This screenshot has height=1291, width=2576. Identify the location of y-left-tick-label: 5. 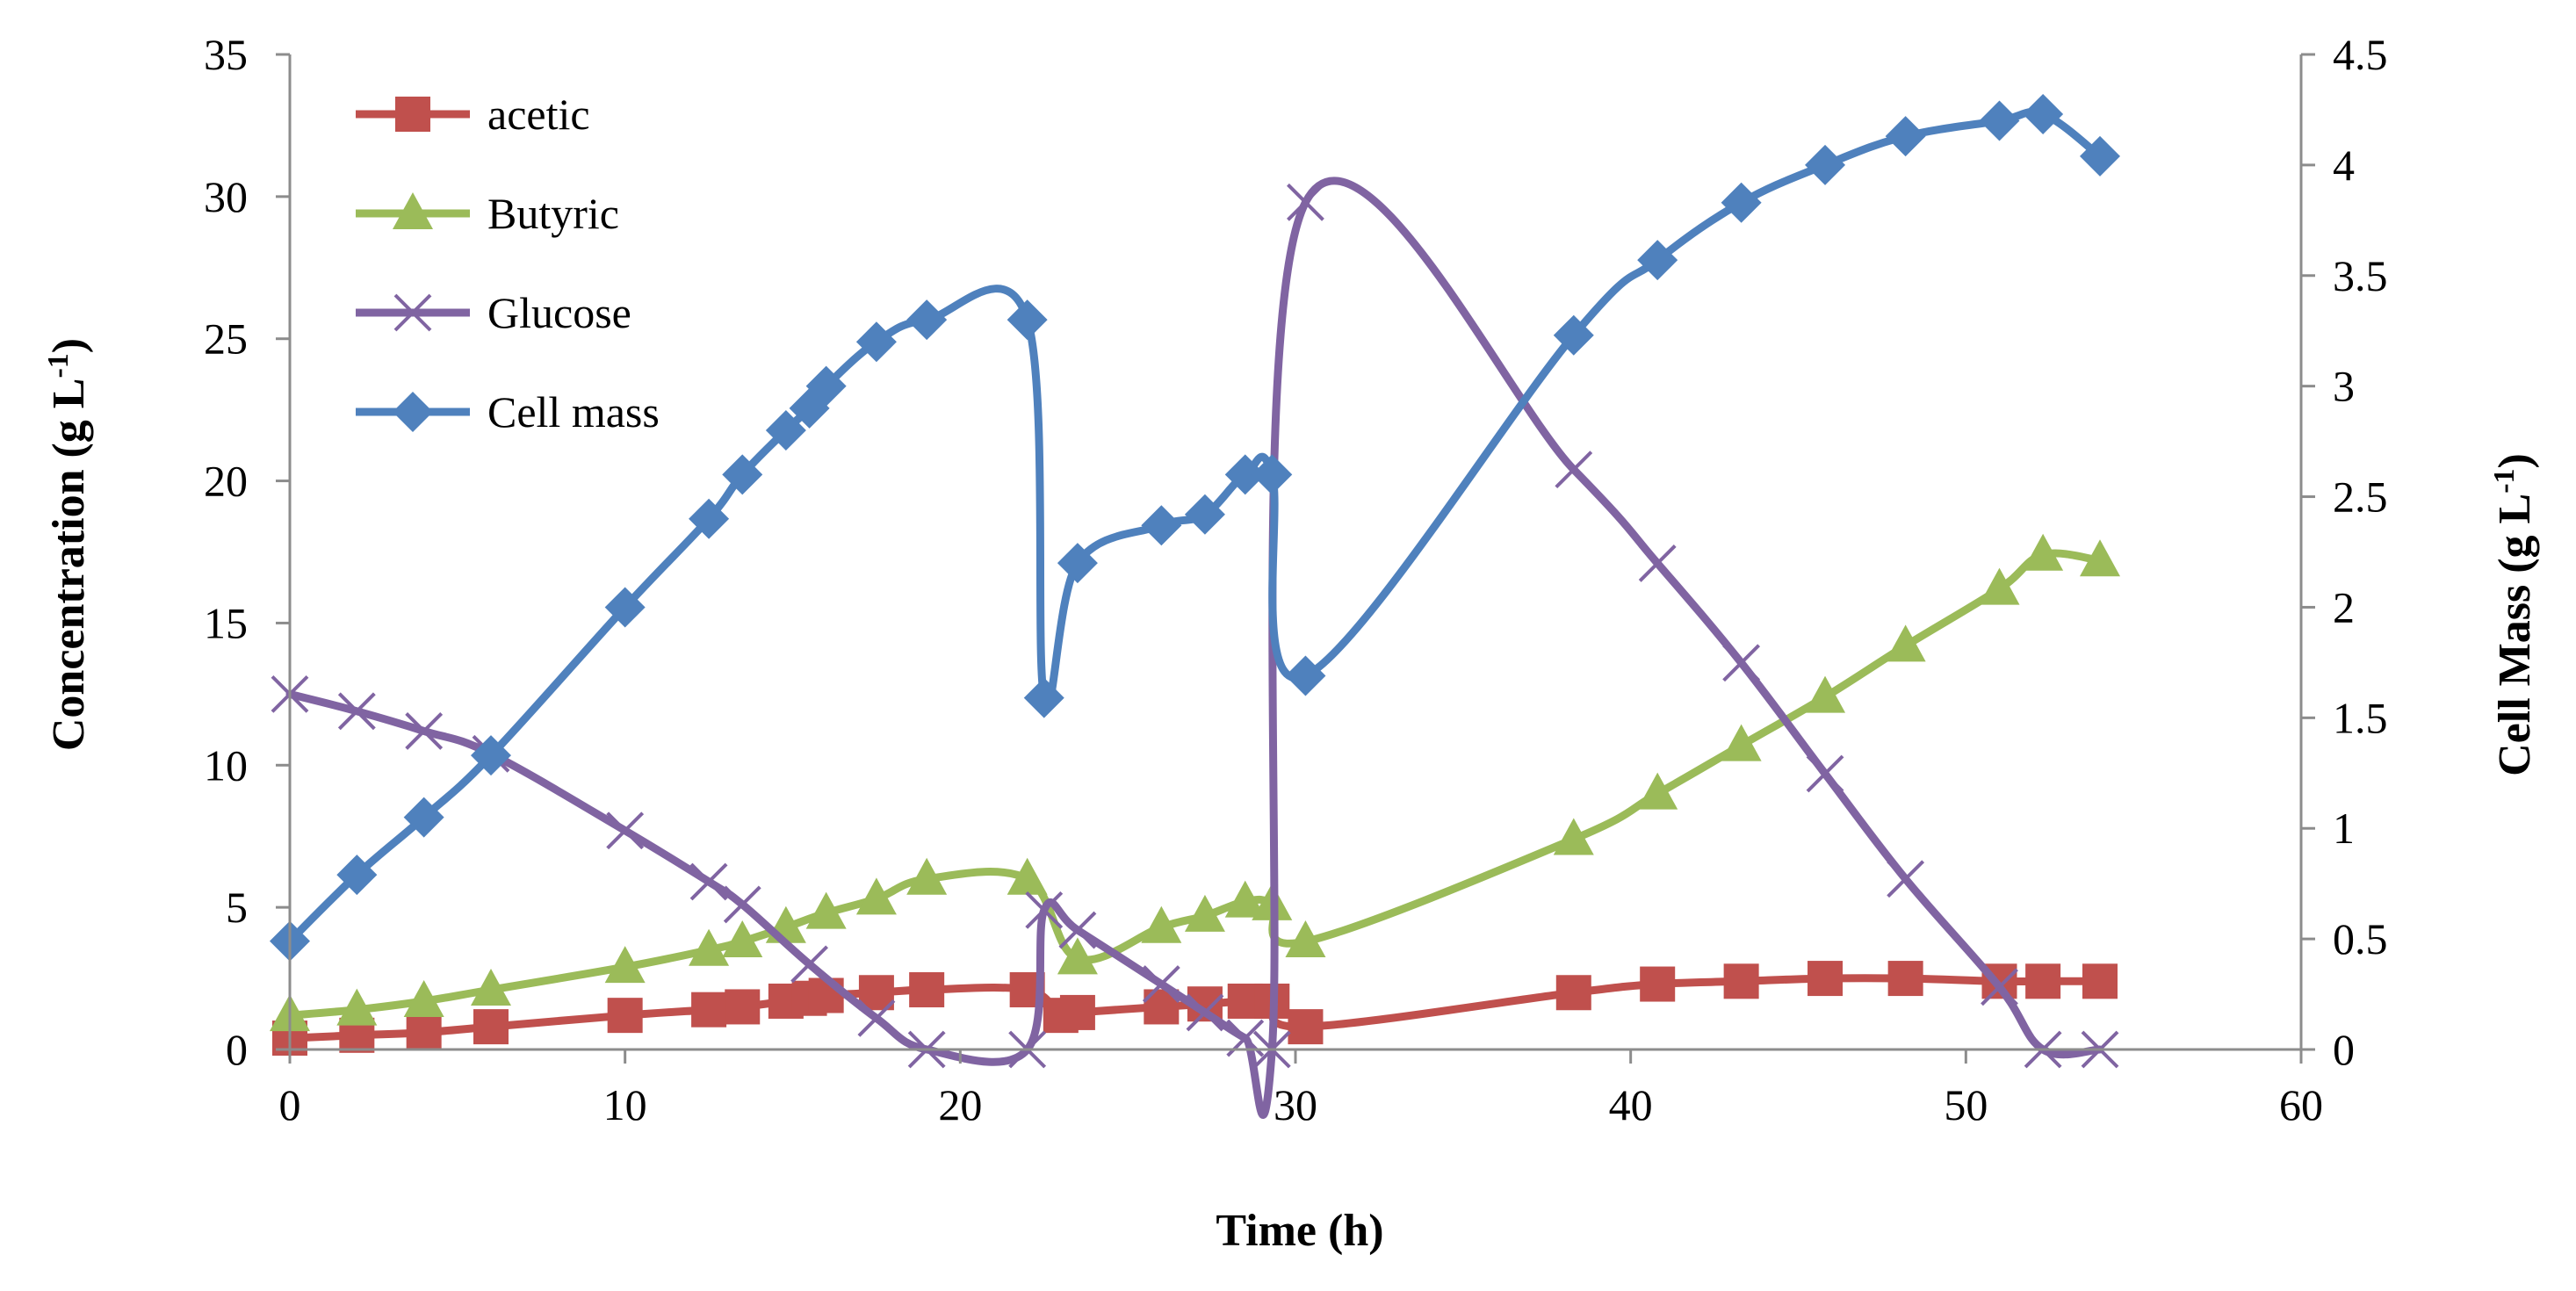
(237, 908).